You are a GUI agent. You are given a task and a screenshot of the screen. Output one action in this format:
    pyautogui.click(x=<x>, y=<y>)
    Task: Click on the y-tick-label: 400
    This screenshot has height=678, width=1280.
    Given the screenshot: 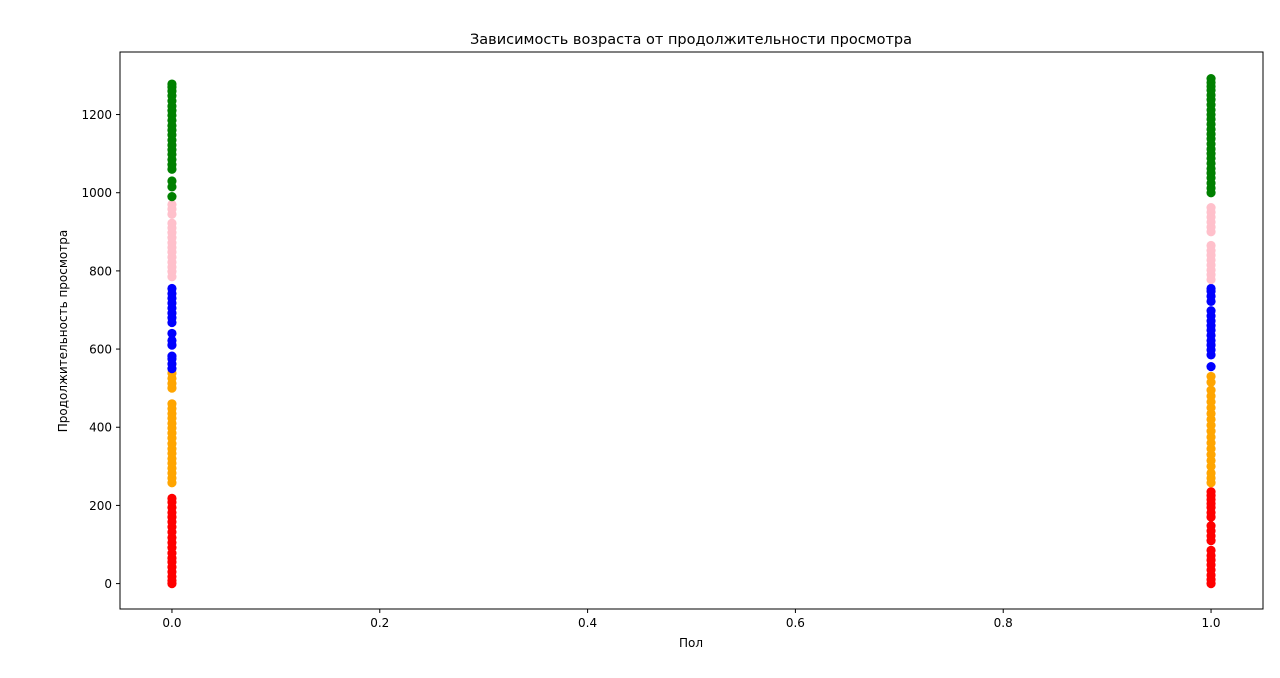 What is the action you would take?
    pyautogui.click(x=100, y=428)
    